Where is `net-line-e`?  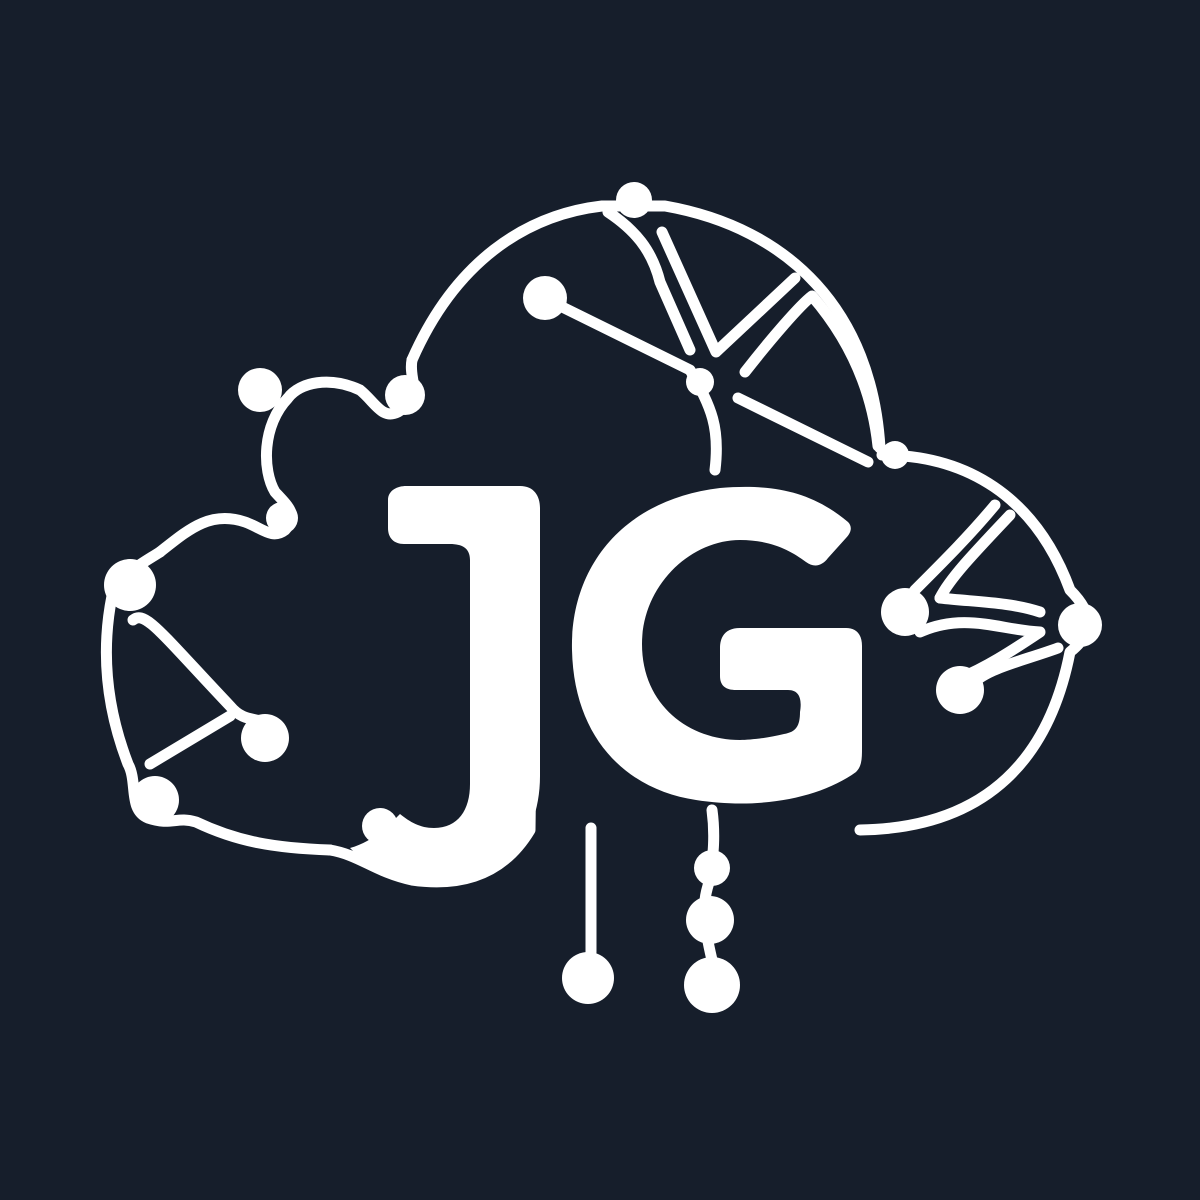
net-line-e is located at coordinates (803, 430).